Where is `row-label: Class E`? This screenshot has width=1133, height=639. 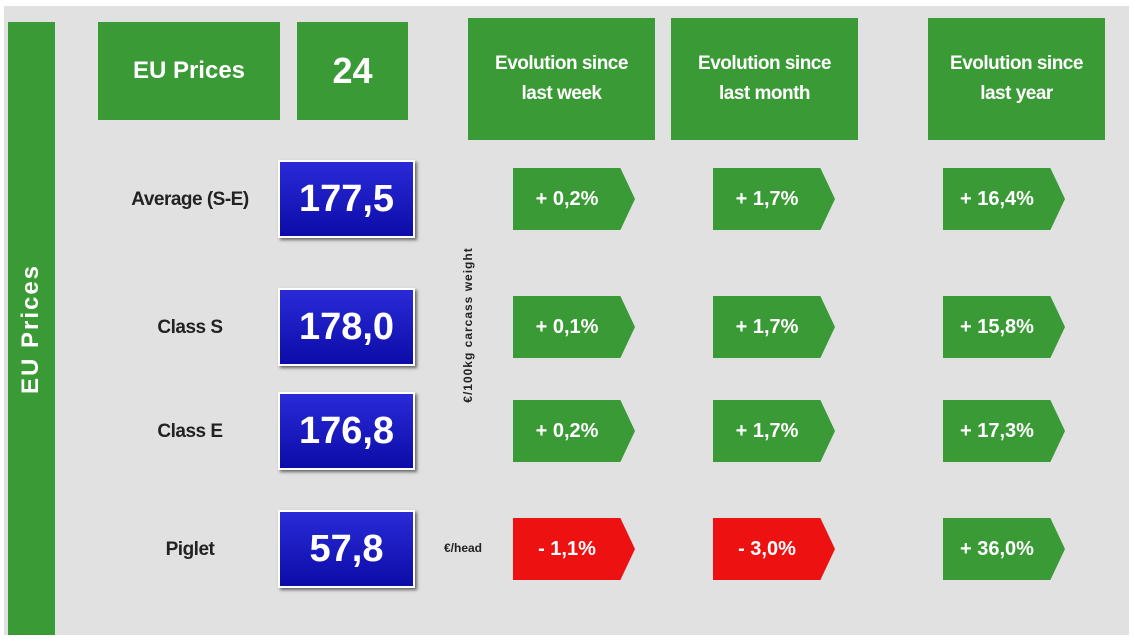 row-label: Class E is located at coordinates (190, 431).